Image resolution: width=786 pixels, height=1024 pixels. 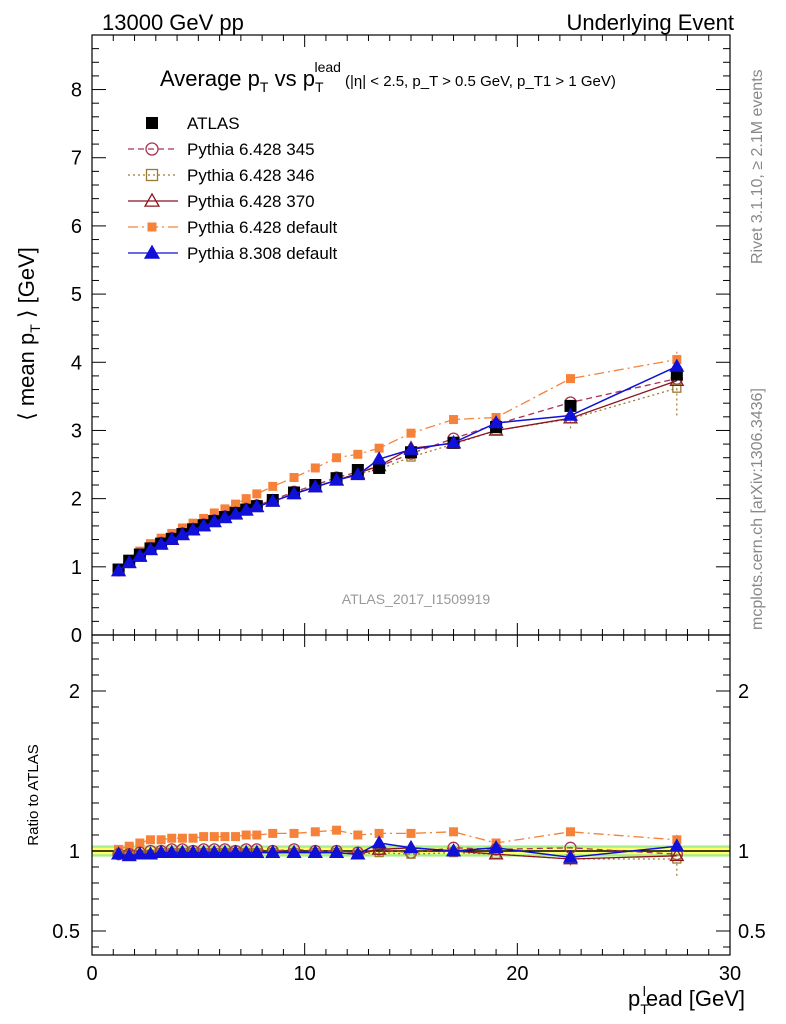 I want to click on series-atlas, so click(x=397, y=472).